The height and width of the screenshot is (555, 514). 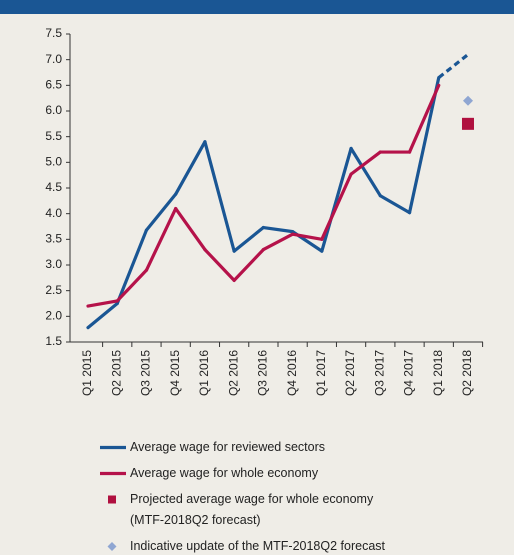 What do you see at coordinates (53, 316) in the screenshot?
I see `y-tick-label: 2.0` at bounding box center [53, 316].